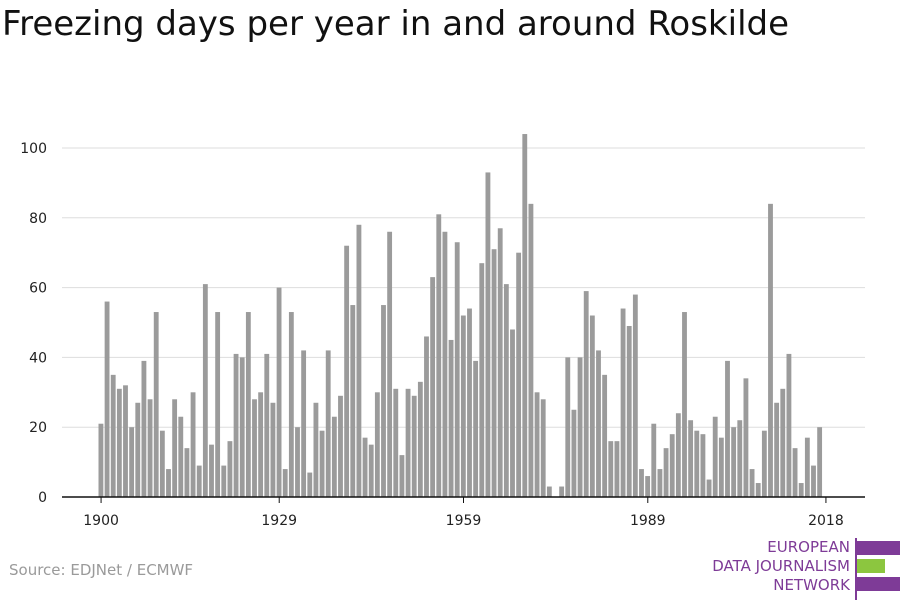 The width and height of the screenshot is (900, 600). Describe the element at coordinates (811, 585) in the screenshot. I see `logo-line-3: NETWORK` at that location.